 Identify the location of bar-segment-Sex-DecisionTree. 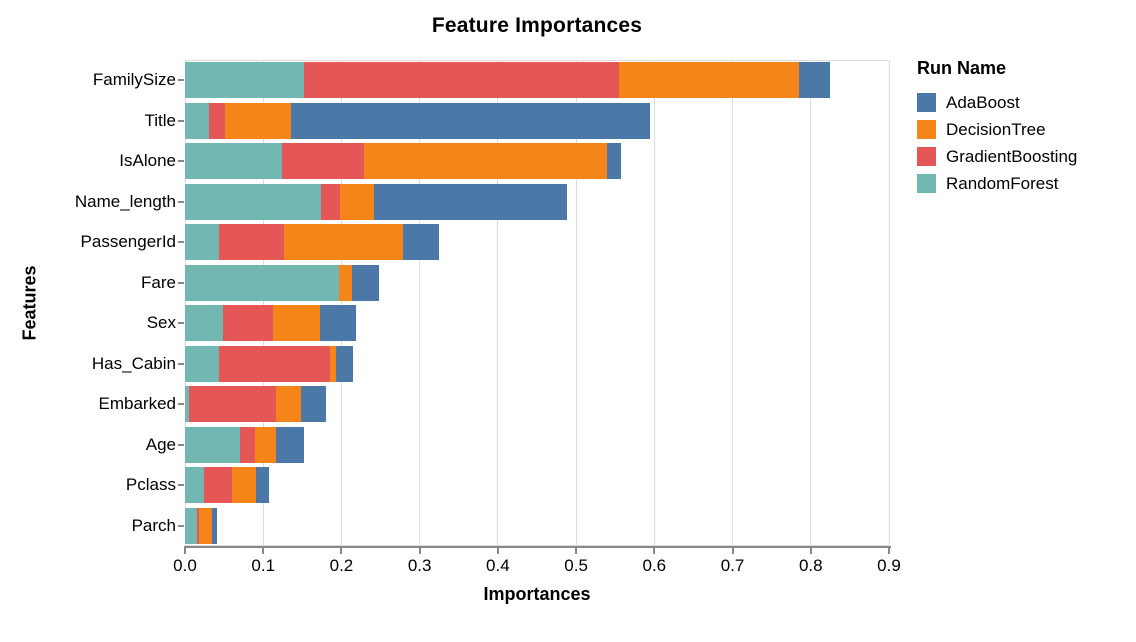
(296, 323).